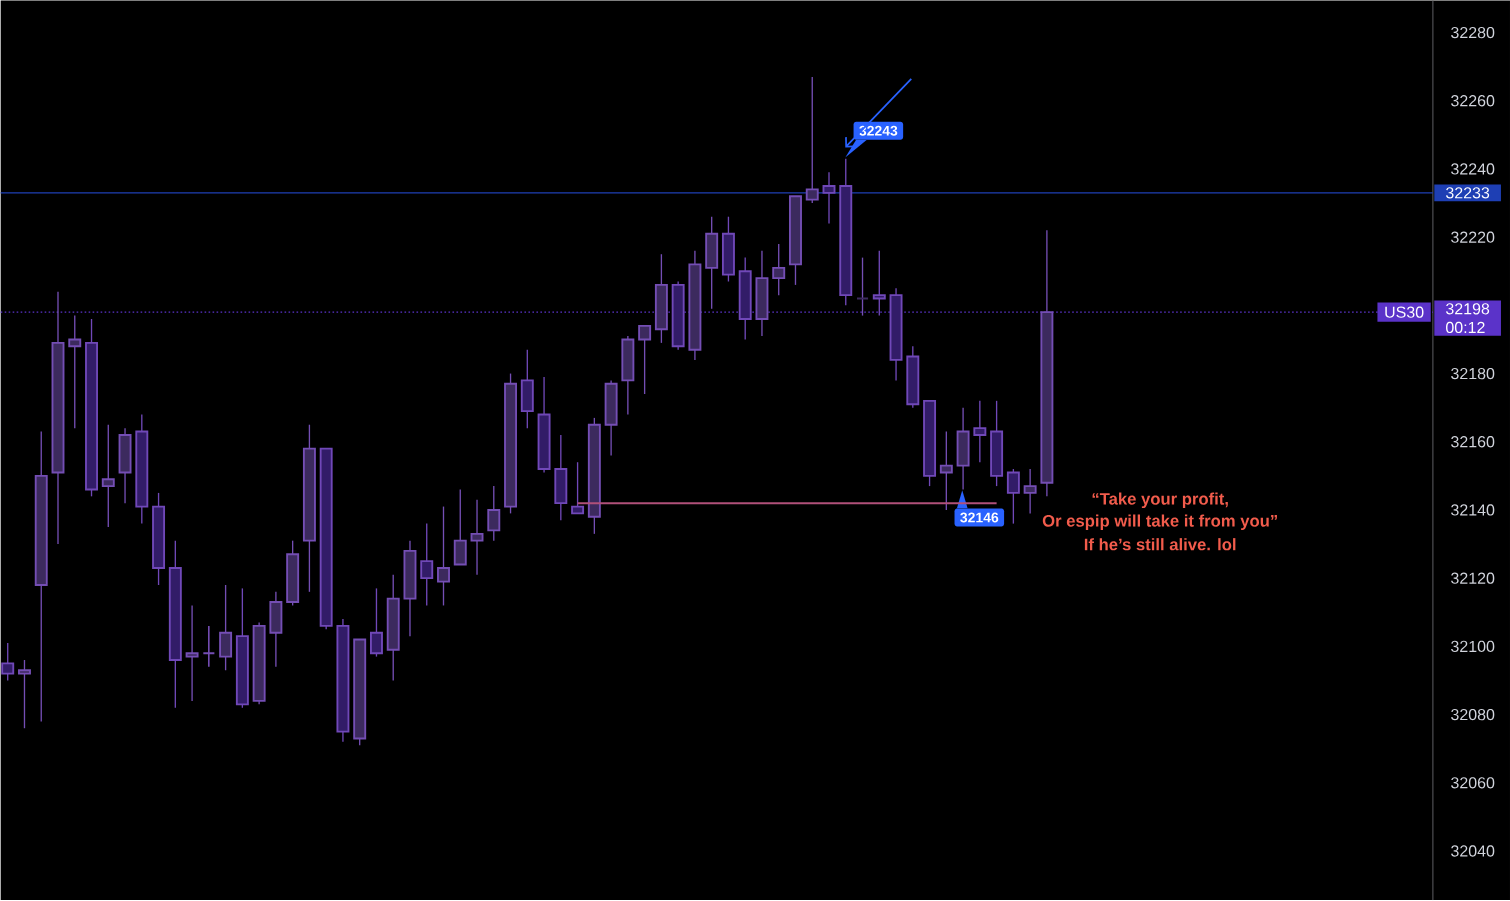  What do you see at coordinates (1465, 327) in the screenshot?
I see `text: 00:12` at bounding box center [1465, 327].